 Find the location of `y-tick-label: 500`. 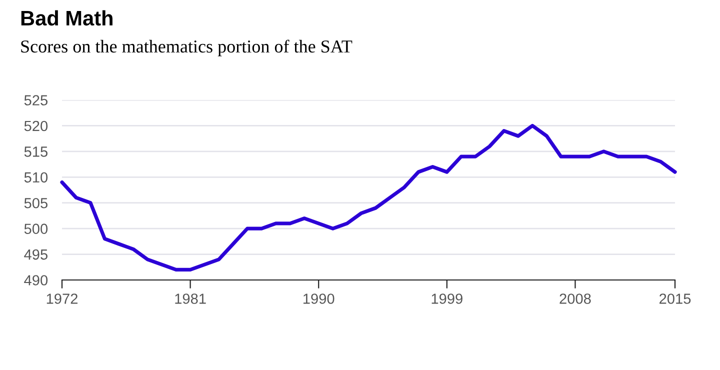

y-tick-label: 500 is located at coordinates (36, 229).